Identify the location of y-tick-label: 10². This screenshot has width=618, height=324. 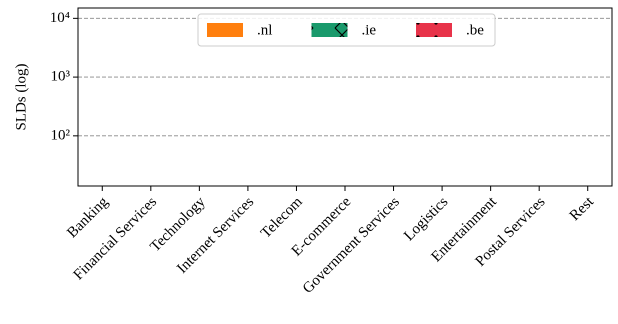
(61, 135).